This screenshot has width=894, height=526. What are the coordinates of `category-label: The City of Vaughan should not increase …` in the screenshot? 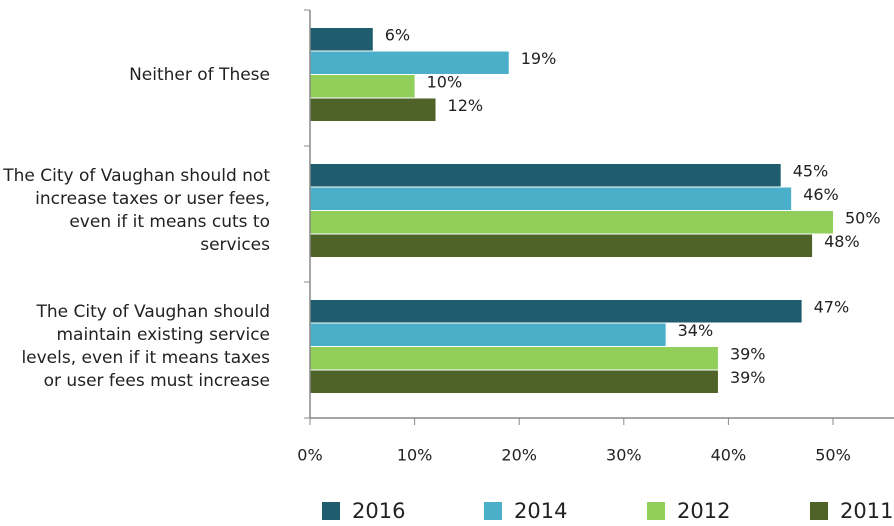 It's located at (136, 210).